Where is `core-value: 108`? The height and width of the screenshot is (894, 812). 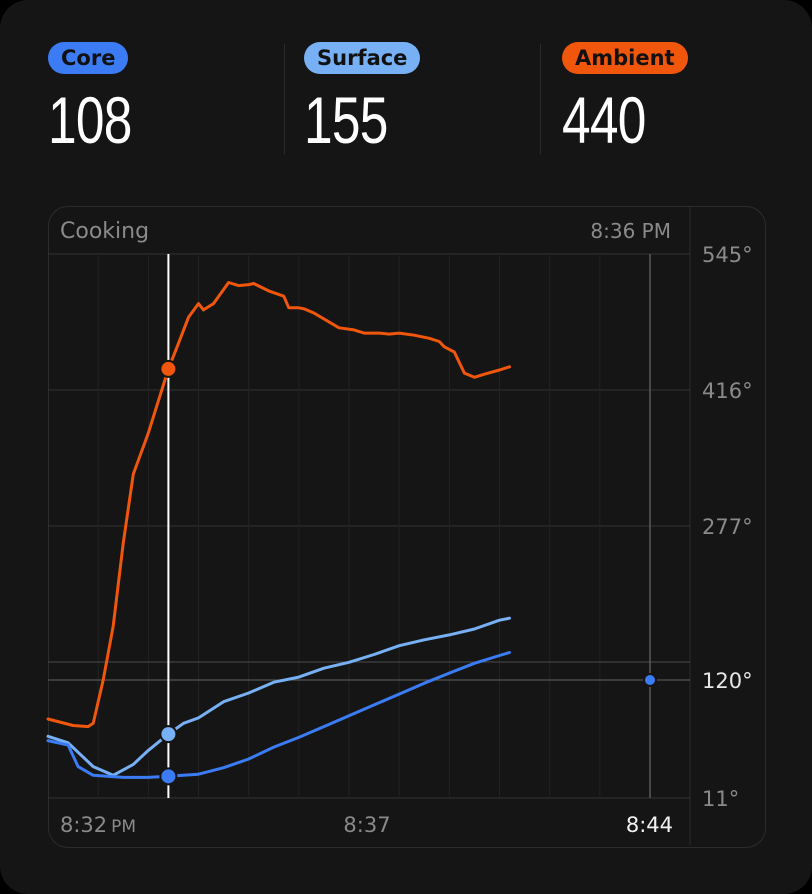
core-value: 108 is located at coordinates (90, 120).